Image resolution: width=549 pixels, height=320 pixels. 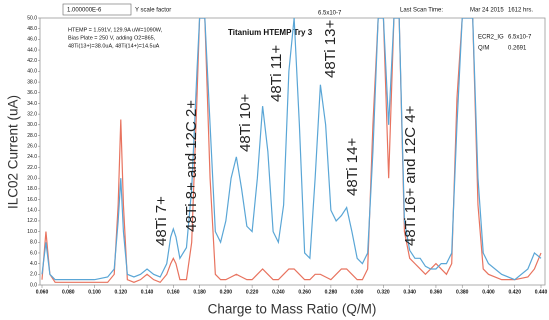 What do you see at coordinates (153, 11) in the screenshot?
I see `scale-label: Y scale factor` at bounding box center [153, 11].